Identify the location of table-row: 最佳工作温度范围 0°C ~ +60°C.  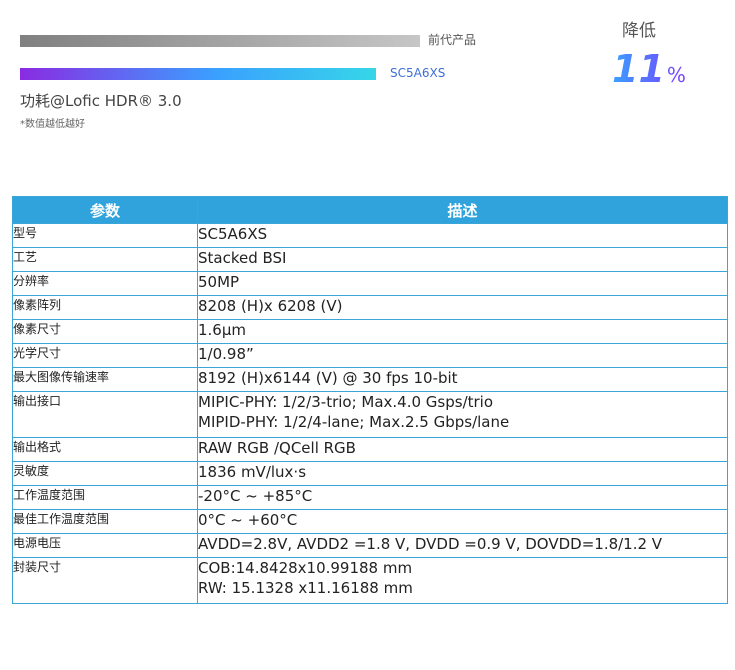
(370, 521).